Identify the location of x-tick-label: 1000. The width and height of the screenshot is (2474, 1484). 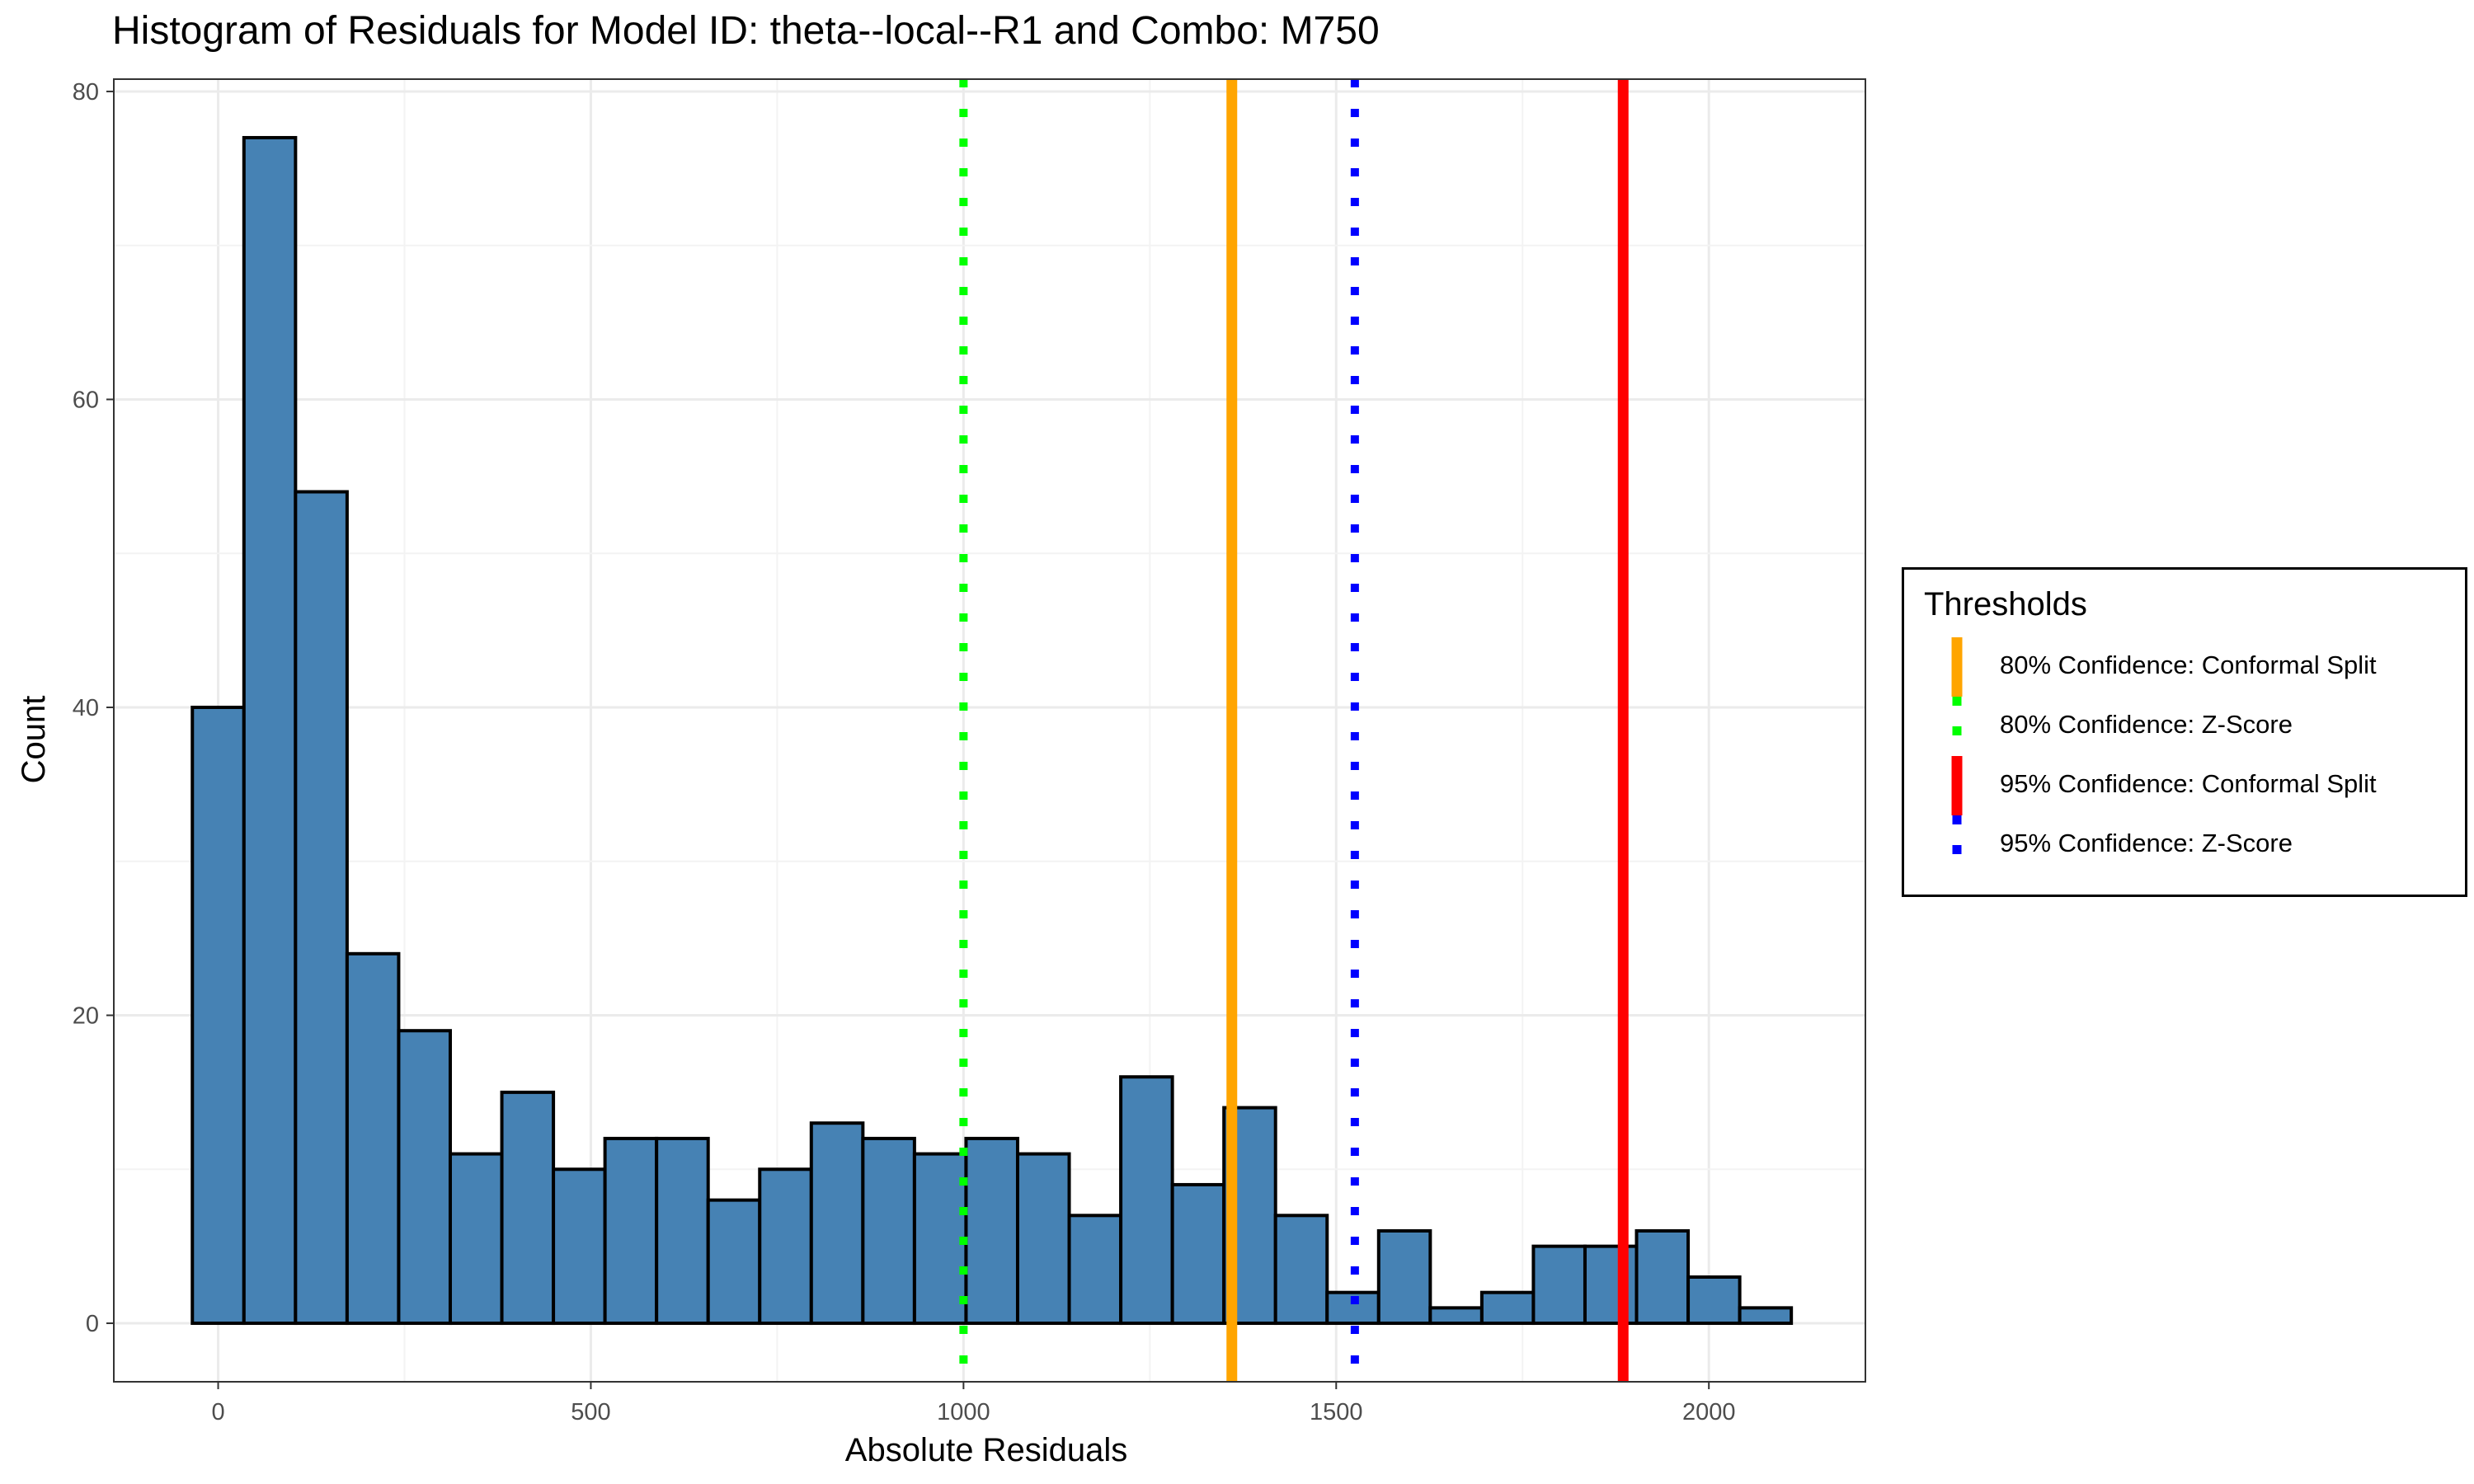
(963, 1412).